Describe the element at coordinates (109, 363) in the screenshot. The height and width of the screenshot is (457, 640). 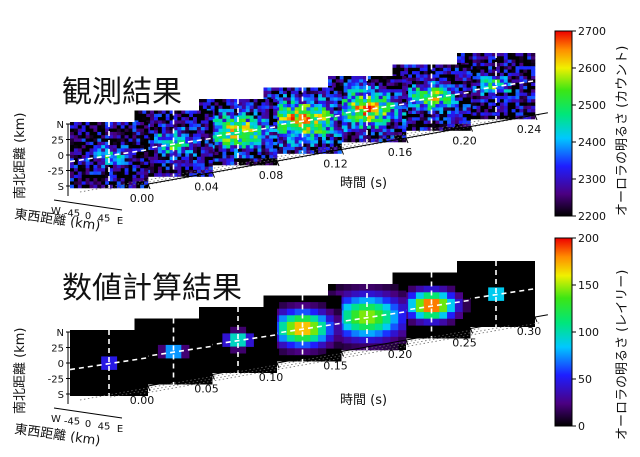
I see `frame-panel` at that location.